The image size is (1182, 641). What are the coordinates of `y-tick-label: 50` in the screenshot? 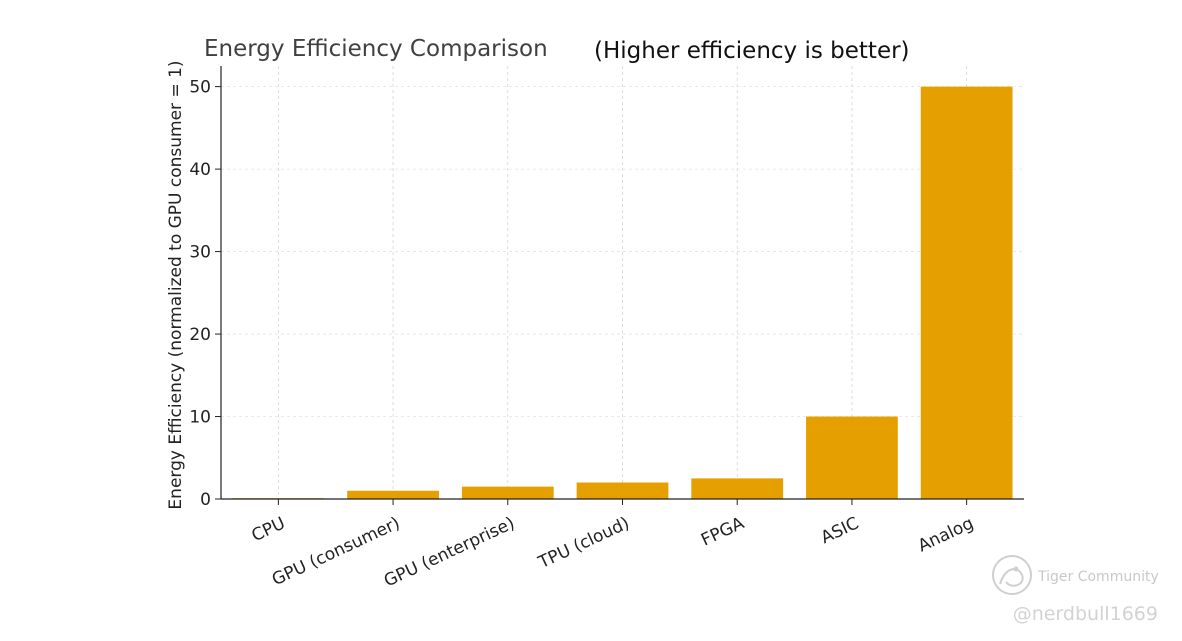 It's located at (200, 88).